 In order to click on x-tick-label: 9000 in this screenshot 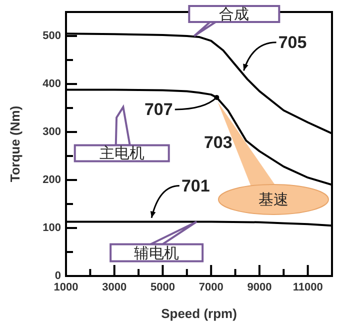, I will do `click(259, 288)`.